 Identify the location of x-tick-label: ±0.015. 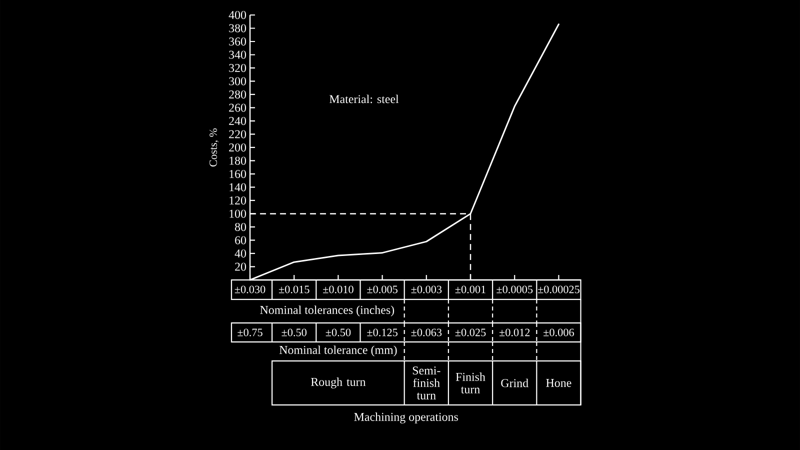
(294, 290).